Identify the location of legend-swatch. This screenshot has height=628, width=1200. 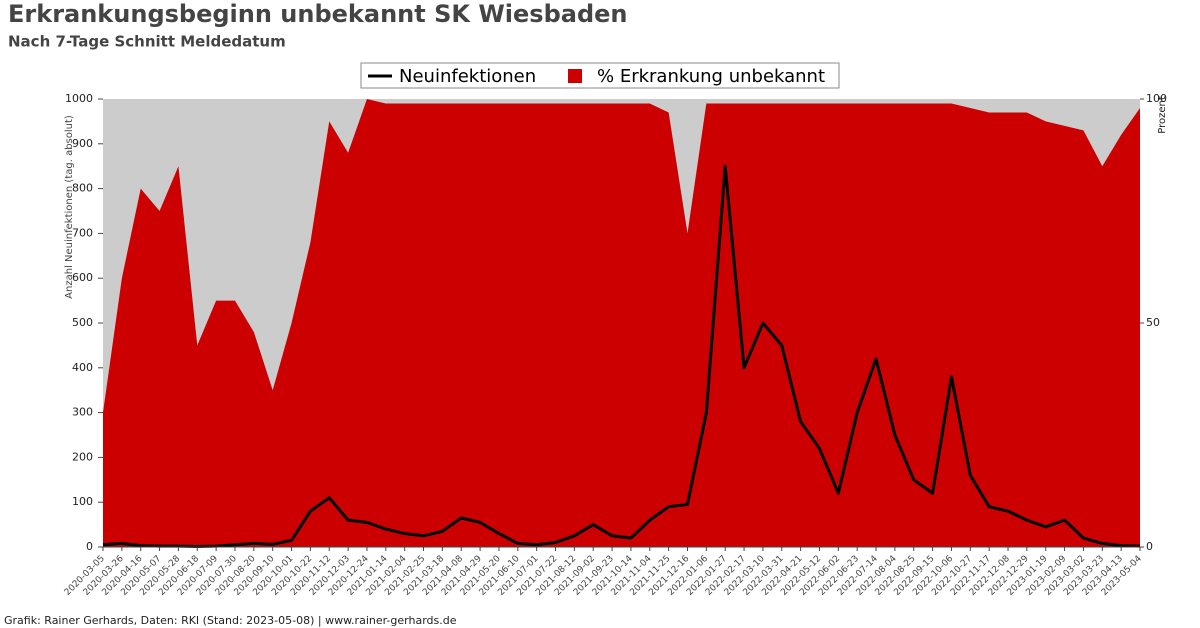
(575, 76).